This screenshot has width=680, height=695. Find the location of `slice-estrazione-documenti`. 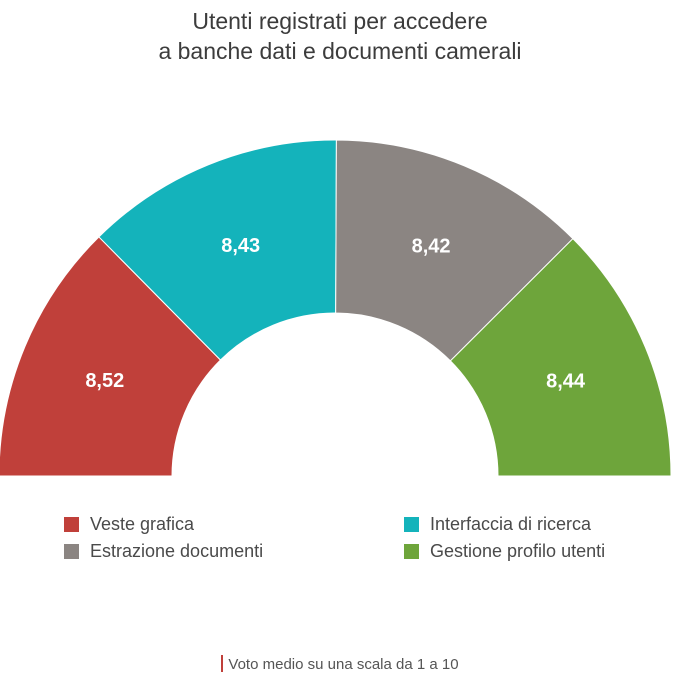

slice-estrazione-documenti is located at coordinates (454, 250).